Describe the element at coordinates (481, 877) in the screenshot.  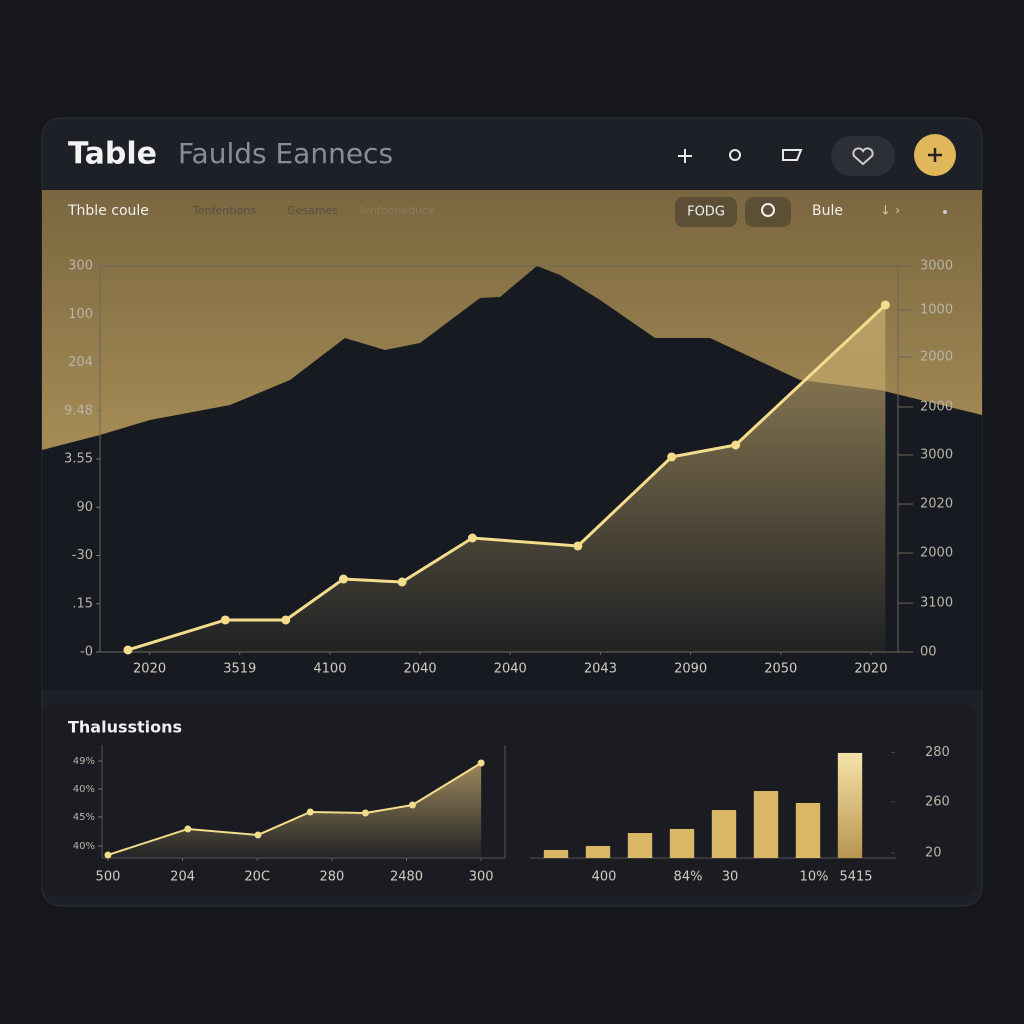
I see `x-tick-label: 300` at that location.